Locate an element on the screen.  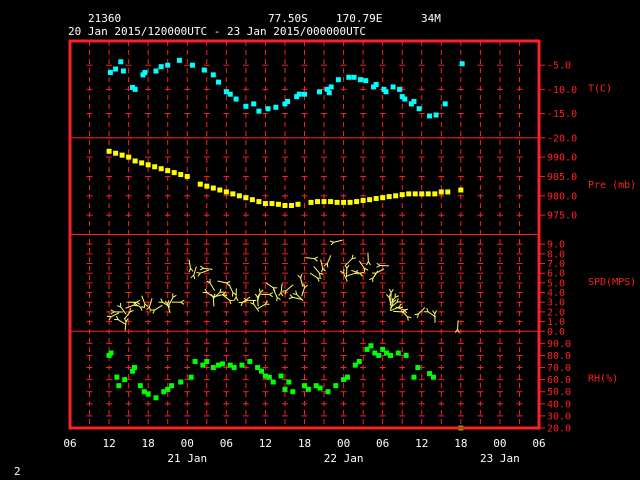
y-tick-label: 6.0 is located at coordinates (556, 274).